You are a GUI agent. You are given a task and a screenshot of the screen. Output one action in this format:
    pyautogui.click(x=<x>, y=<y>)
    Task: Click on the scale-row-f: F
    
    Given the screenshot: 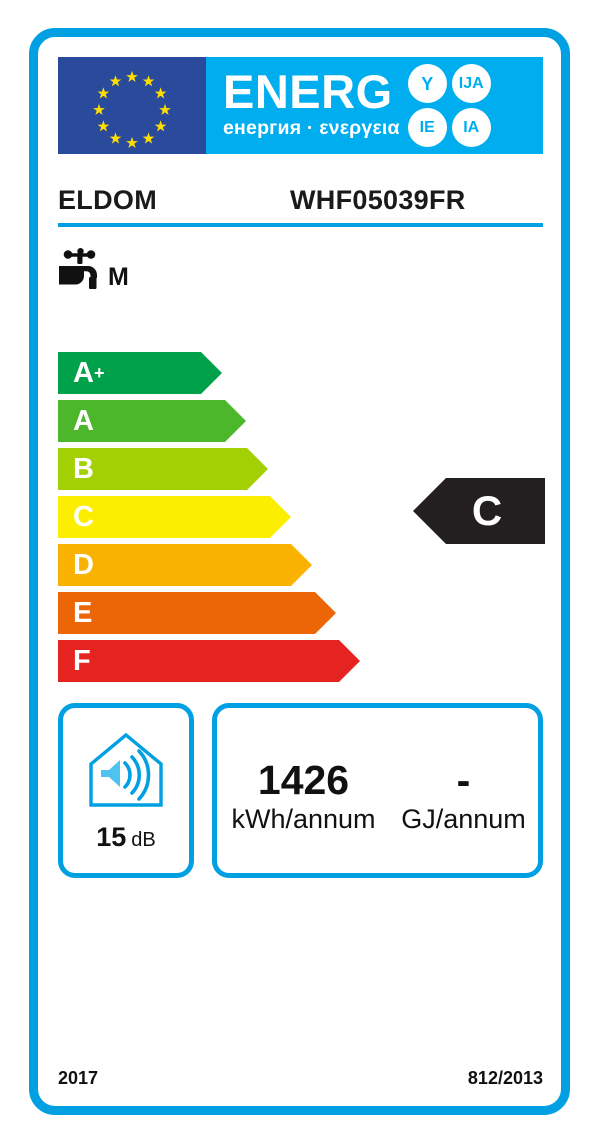 What is the action you would take?
    pyautogui.click(x=218, y=661)
    